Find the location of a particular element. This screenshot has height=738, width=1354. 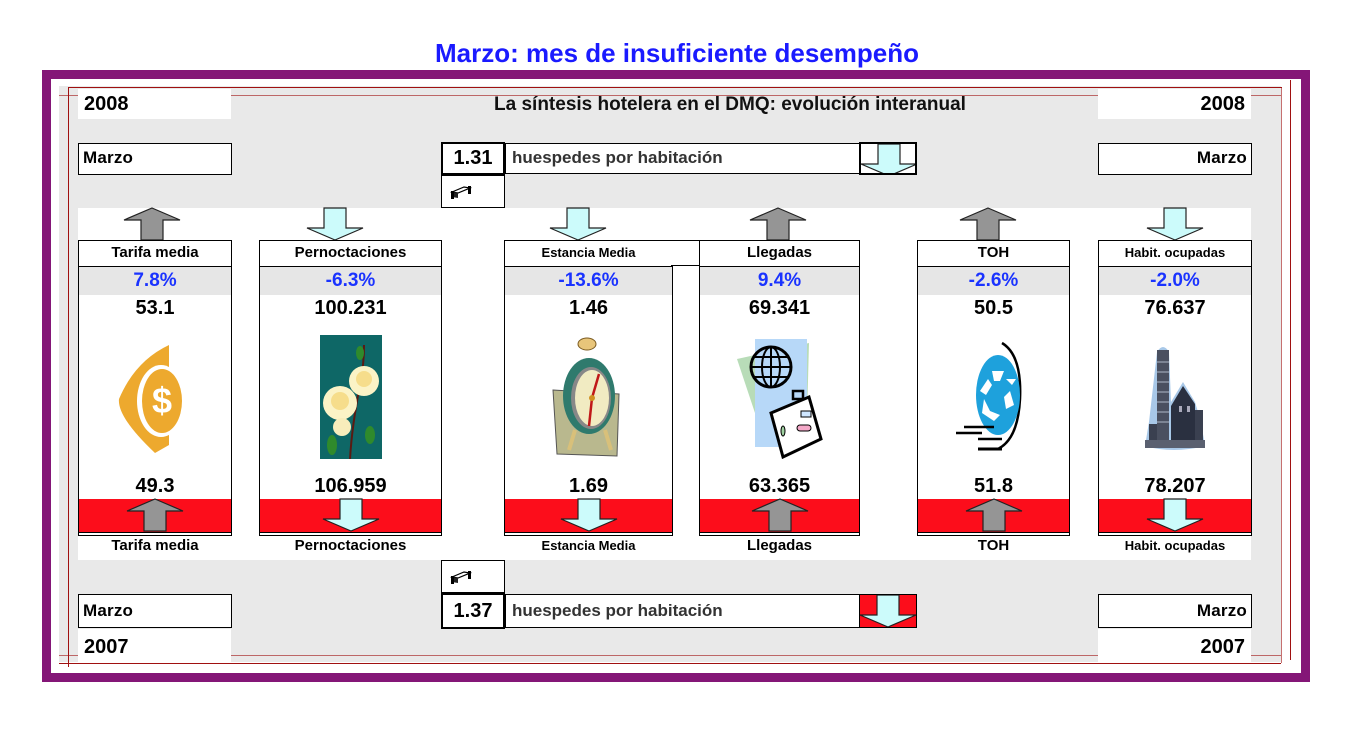

indicator-change-pct: 9.4% is located at coordinates (779, 281).